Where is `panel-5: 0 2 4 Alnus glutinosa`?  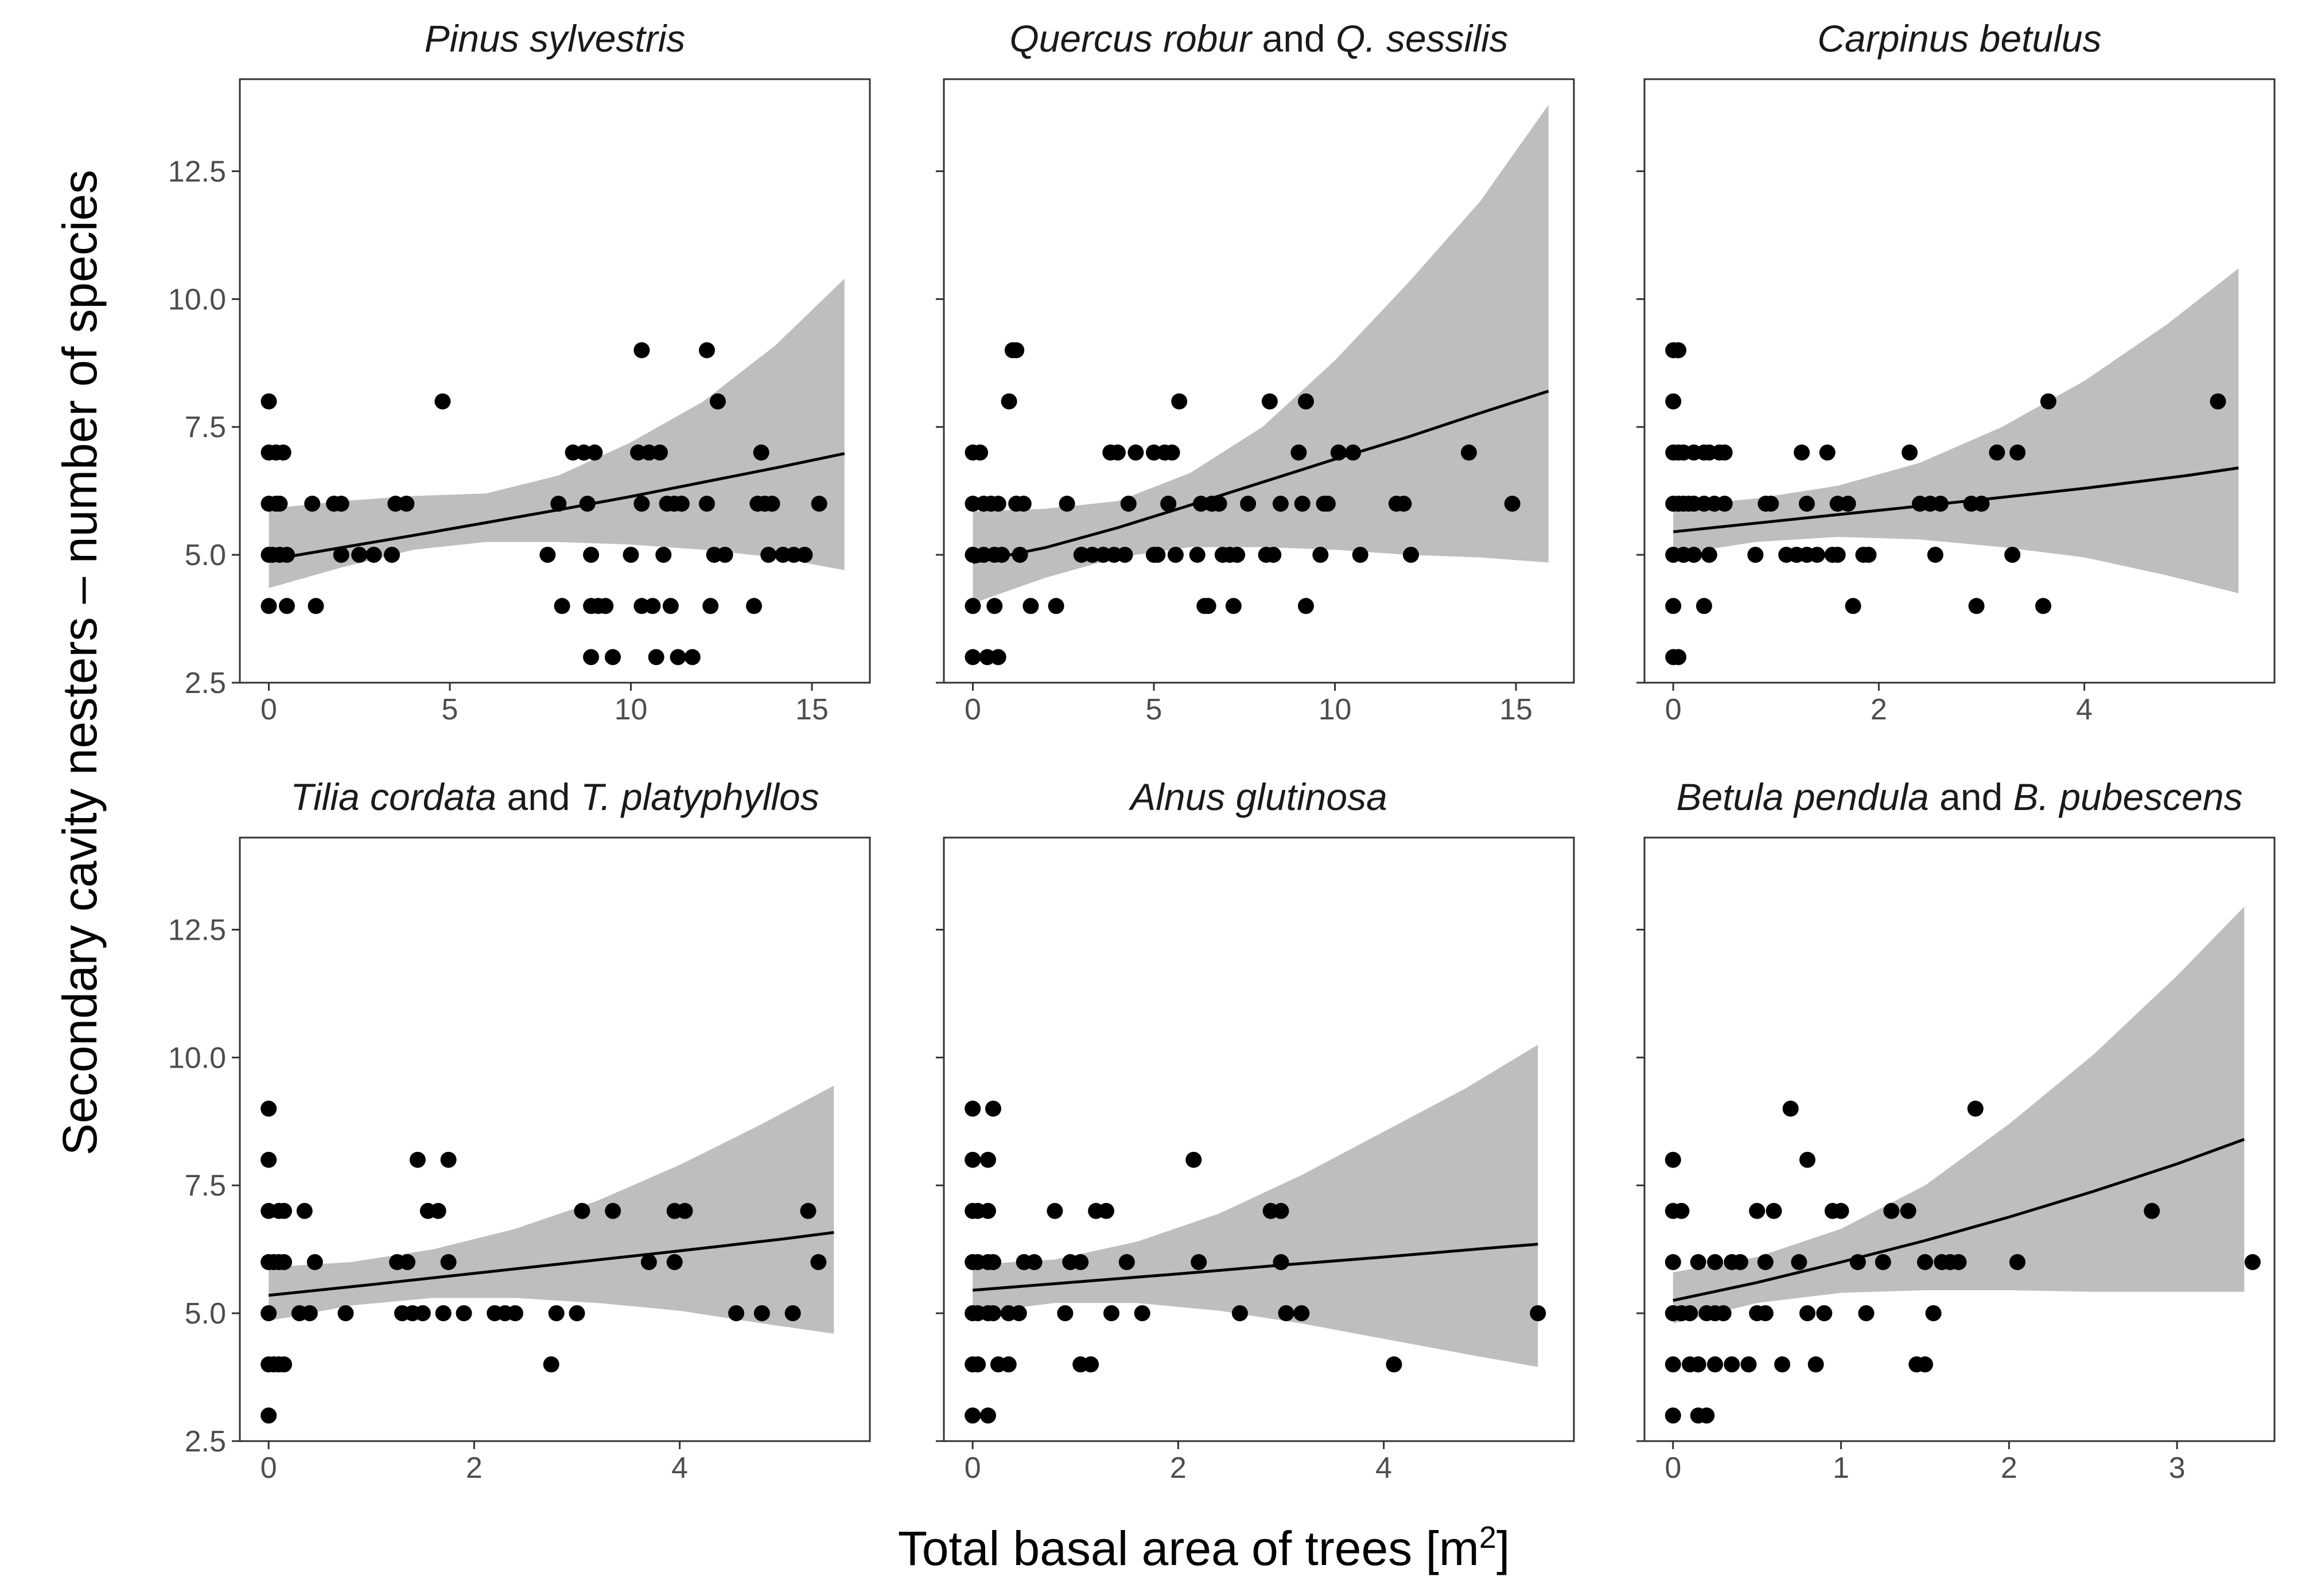 panel-5: 0 2 4 Alnus glutinosa is located at coordinates (1255, 1130).